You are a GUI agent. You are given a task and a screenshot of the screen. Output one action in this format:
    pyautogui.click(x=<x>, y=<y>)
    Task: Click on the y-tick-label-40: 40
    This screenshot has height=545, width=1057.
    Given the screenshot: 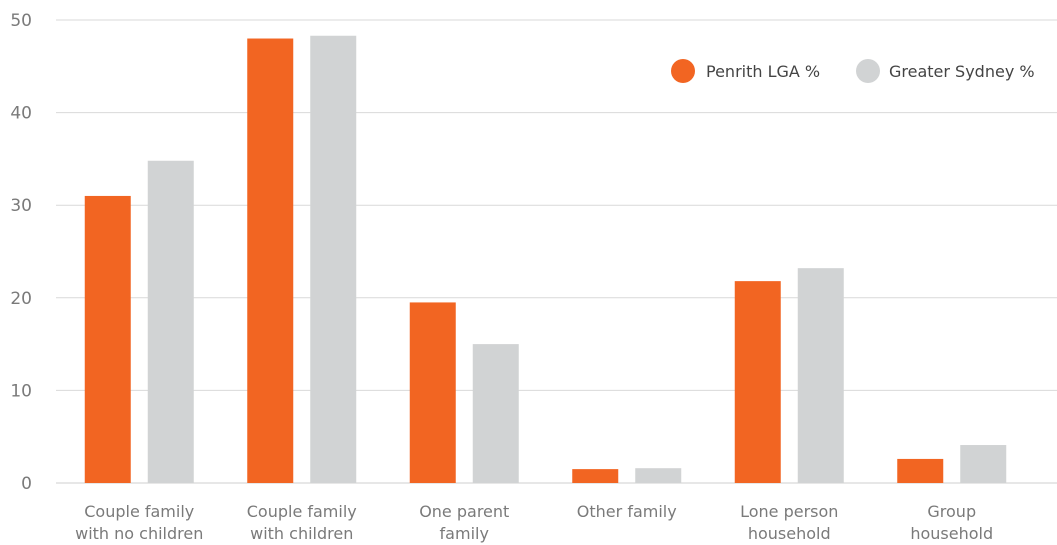 What is the action you would take?
    pyautogui.click(x=21, y=114)
    